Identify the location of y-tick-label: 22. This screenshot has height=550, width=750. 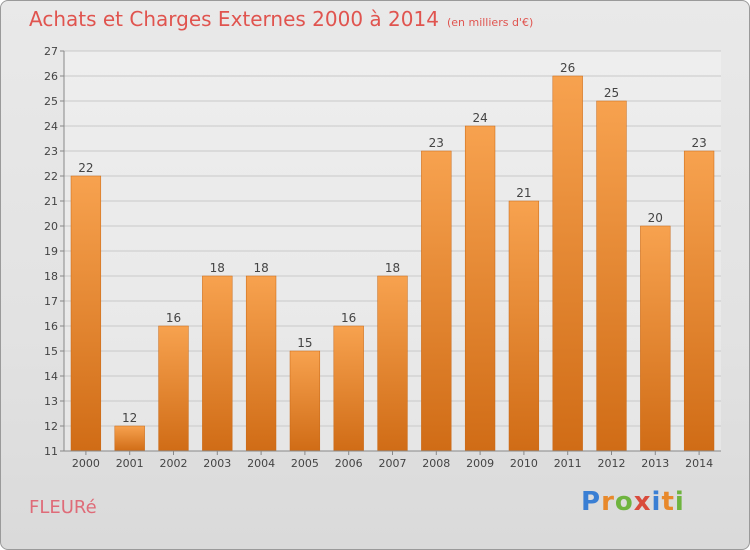
(51, 176).